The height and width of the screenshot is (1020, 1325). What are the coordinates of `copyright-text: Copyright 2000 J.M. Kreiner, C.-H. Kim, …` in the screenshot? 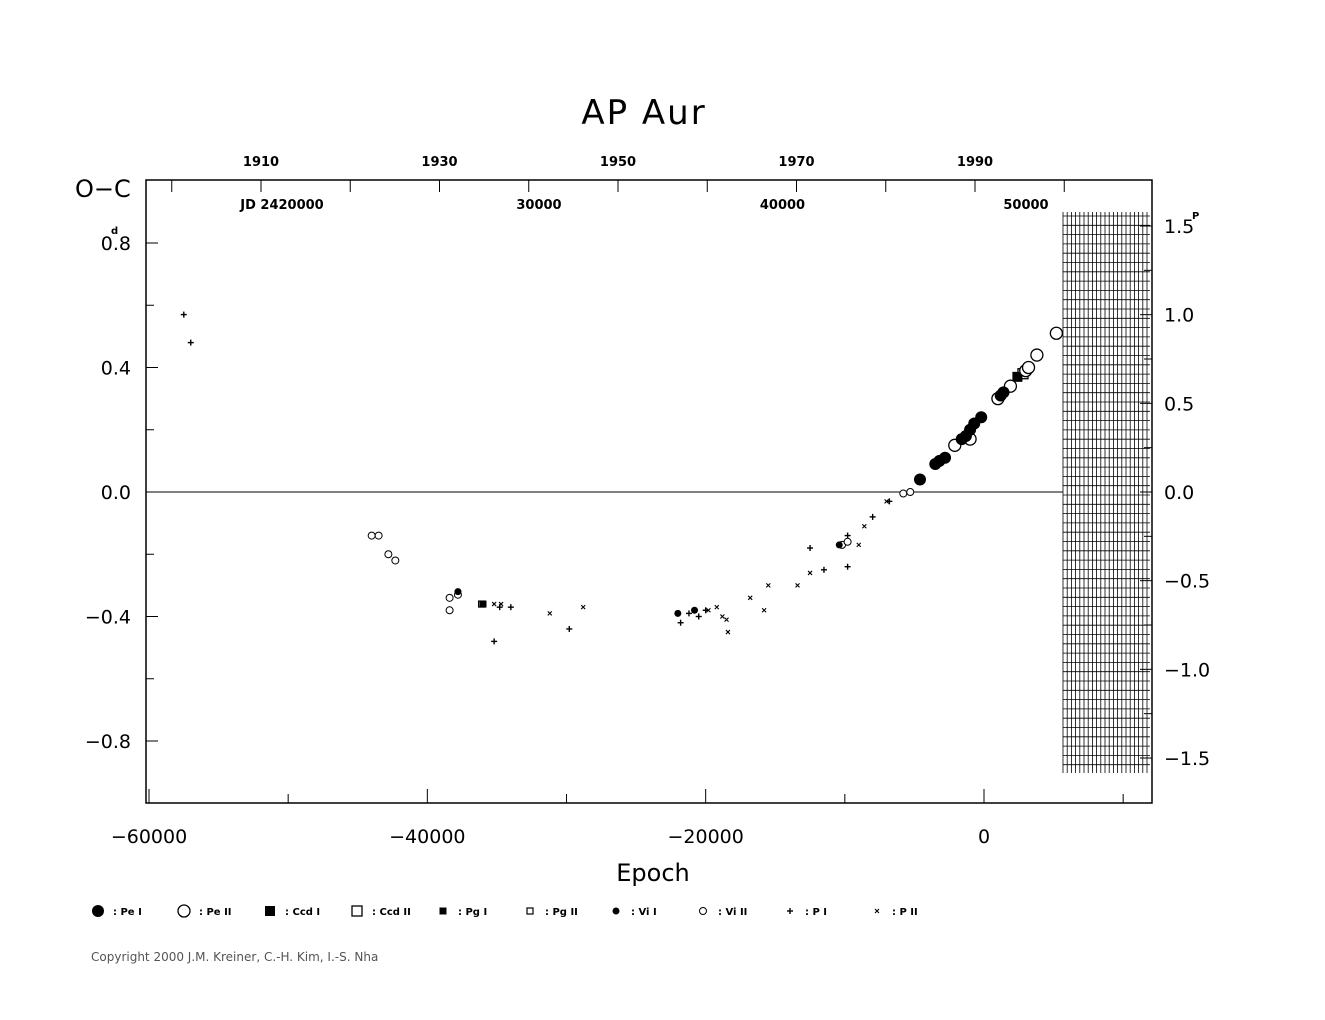 It's located at (234, 957).